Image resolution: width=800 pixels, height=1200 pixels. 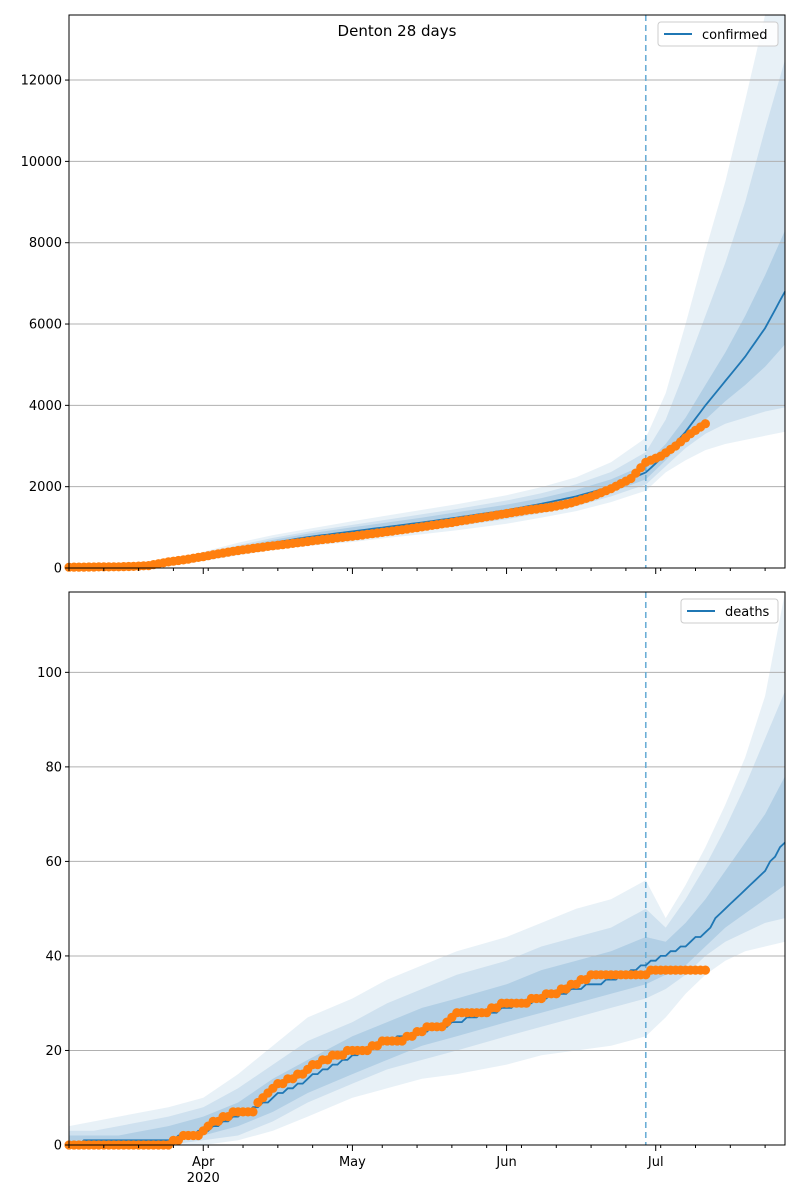 I want to click on deaths-legend-label: deaths, so click(x=747, y=612).